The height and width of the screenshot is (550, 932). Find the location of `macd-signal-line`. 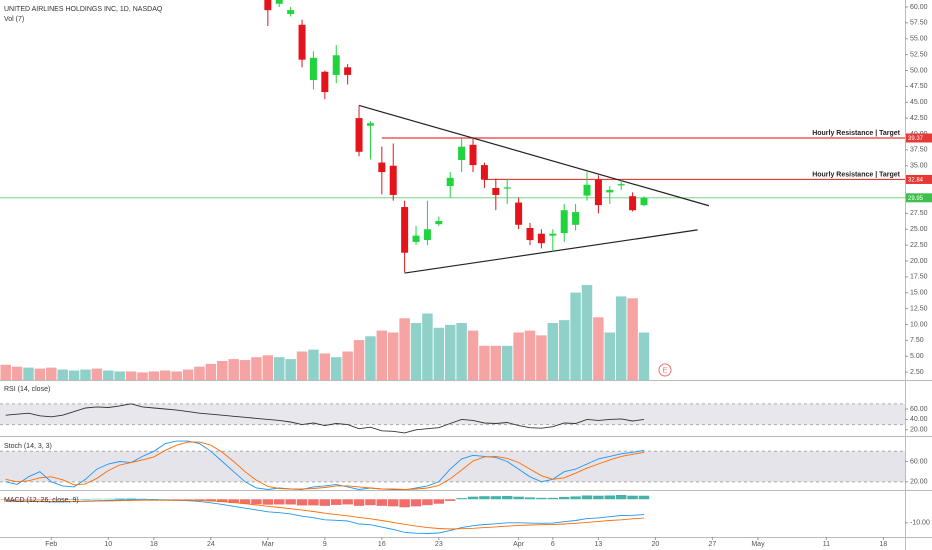

macd-signal-line is located at coordinates (325, 514).